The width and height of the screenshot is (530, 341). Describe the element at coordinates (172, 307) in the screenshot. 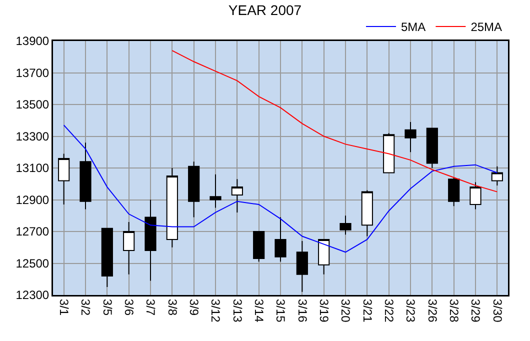

I see `x-tick-label: 3/8` at that location.